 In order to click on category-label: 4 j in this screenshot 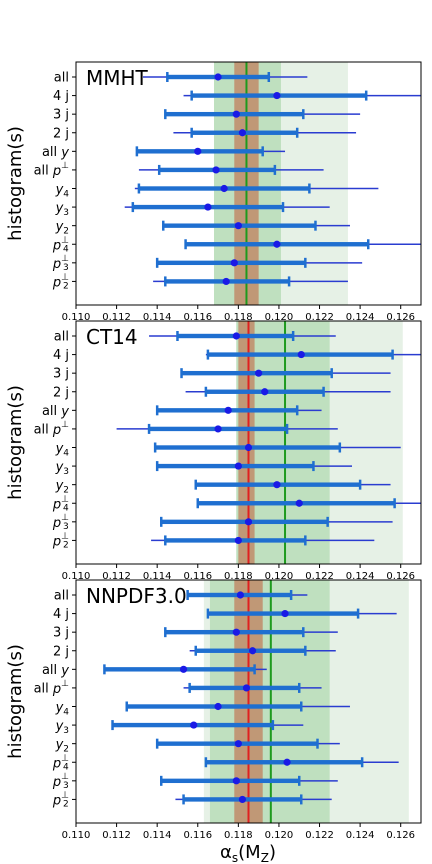, I will do `click(61, 614)`.